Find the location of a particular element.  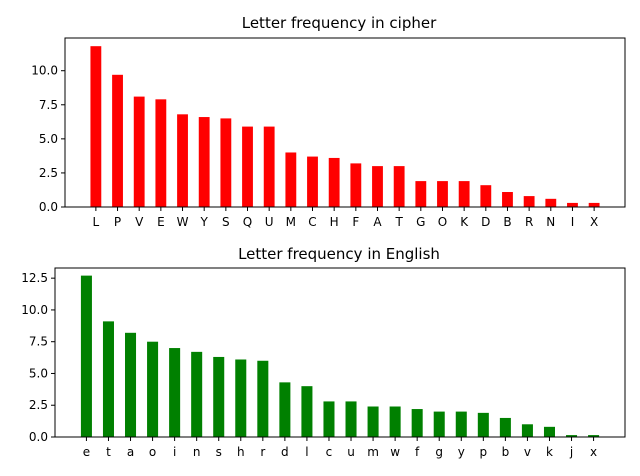

x-tick-label: Y is located at coordinates (204, 222).